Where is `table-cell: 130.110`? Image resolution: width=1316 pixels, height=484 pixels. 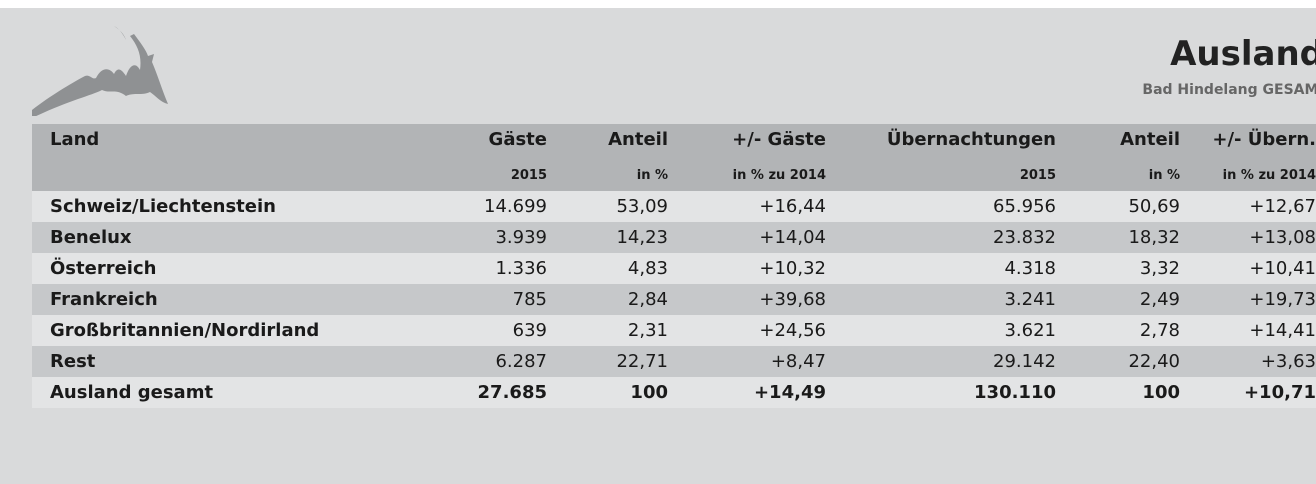
table-cell: 130.110 is located at coordinates (1015, 392).